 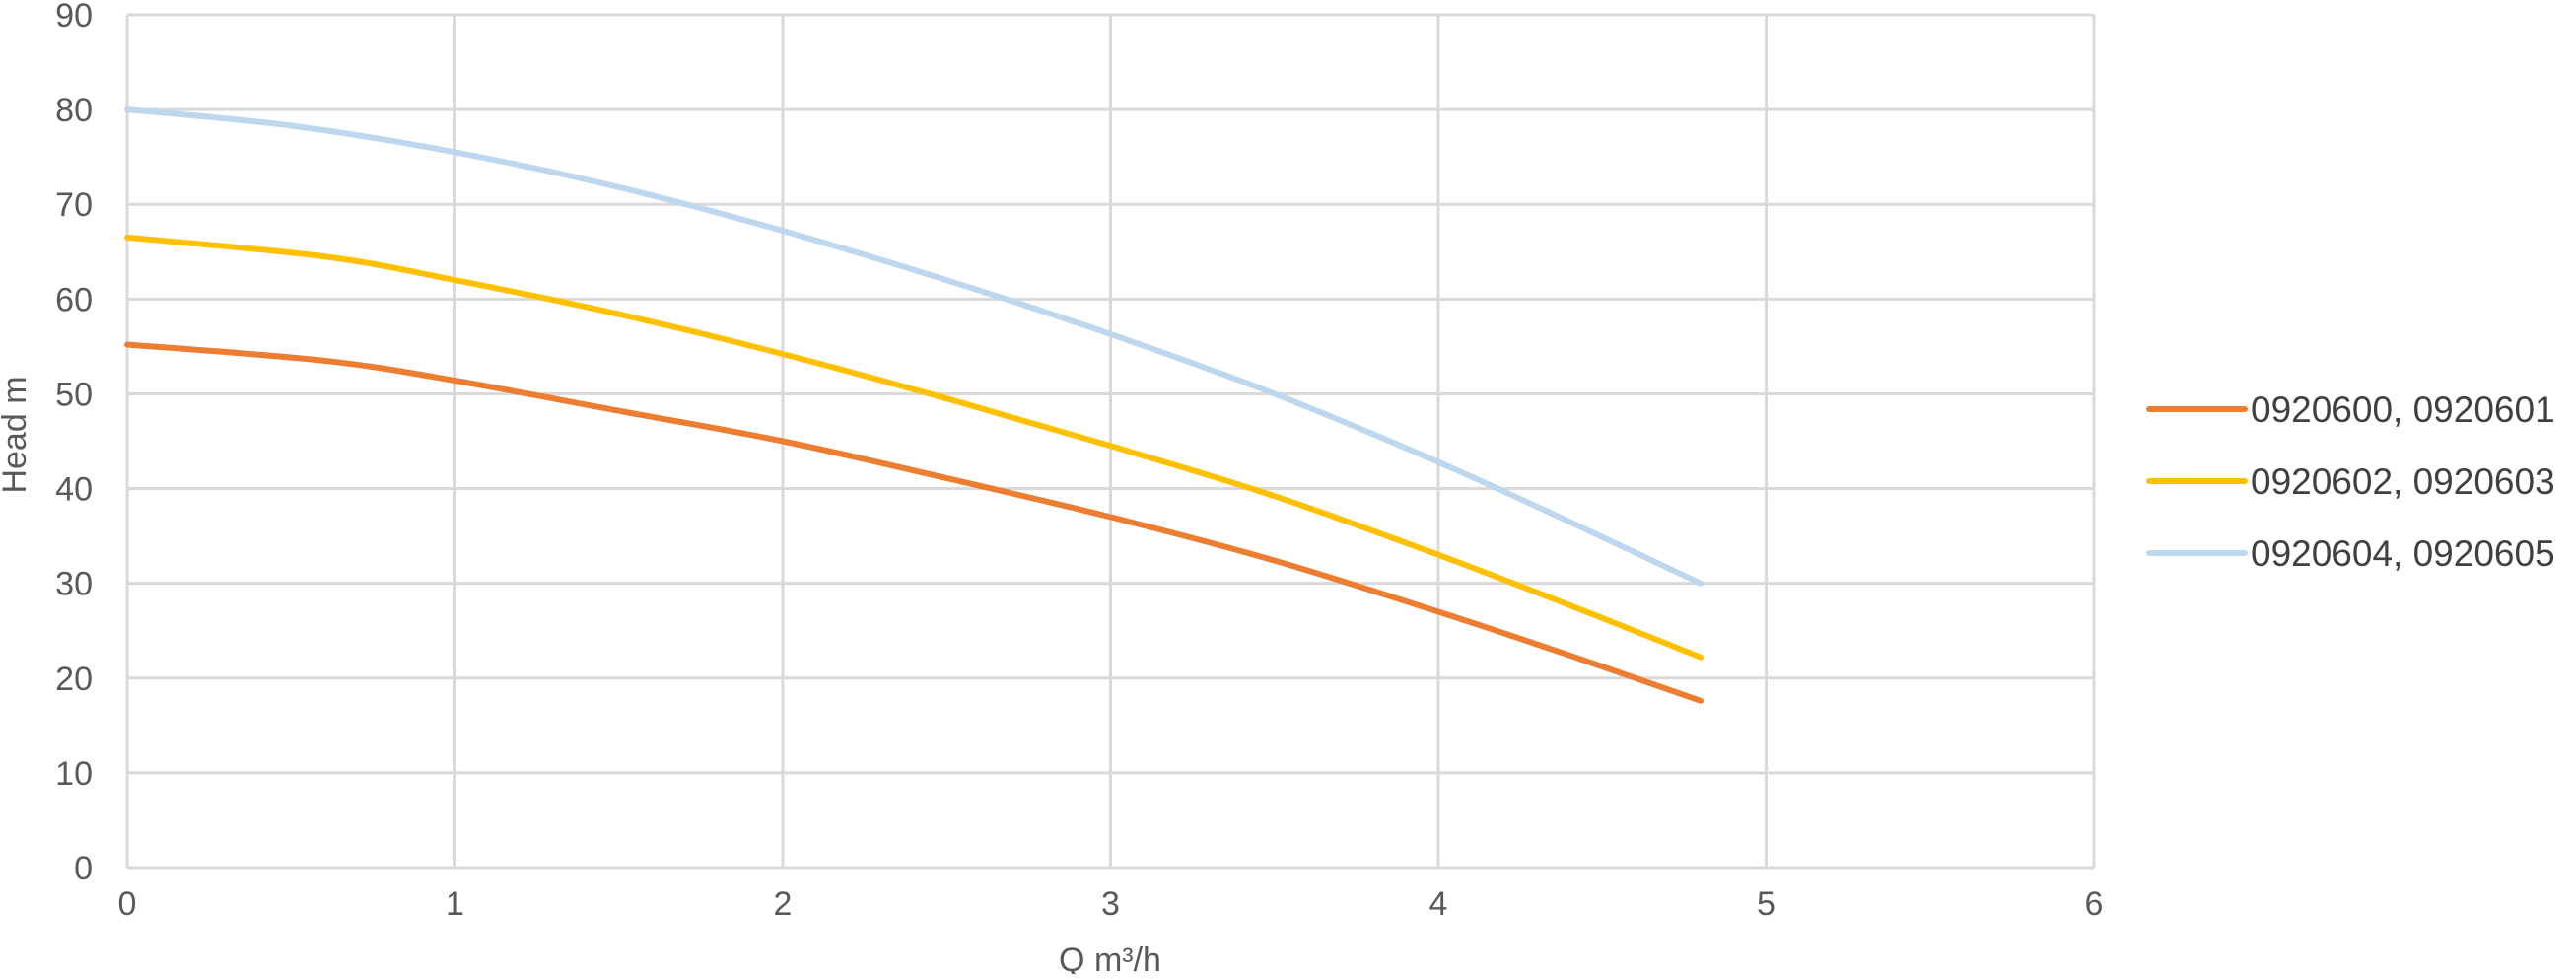 I want to click on y-tick-label-20: 20, so click(x=74, y=679).